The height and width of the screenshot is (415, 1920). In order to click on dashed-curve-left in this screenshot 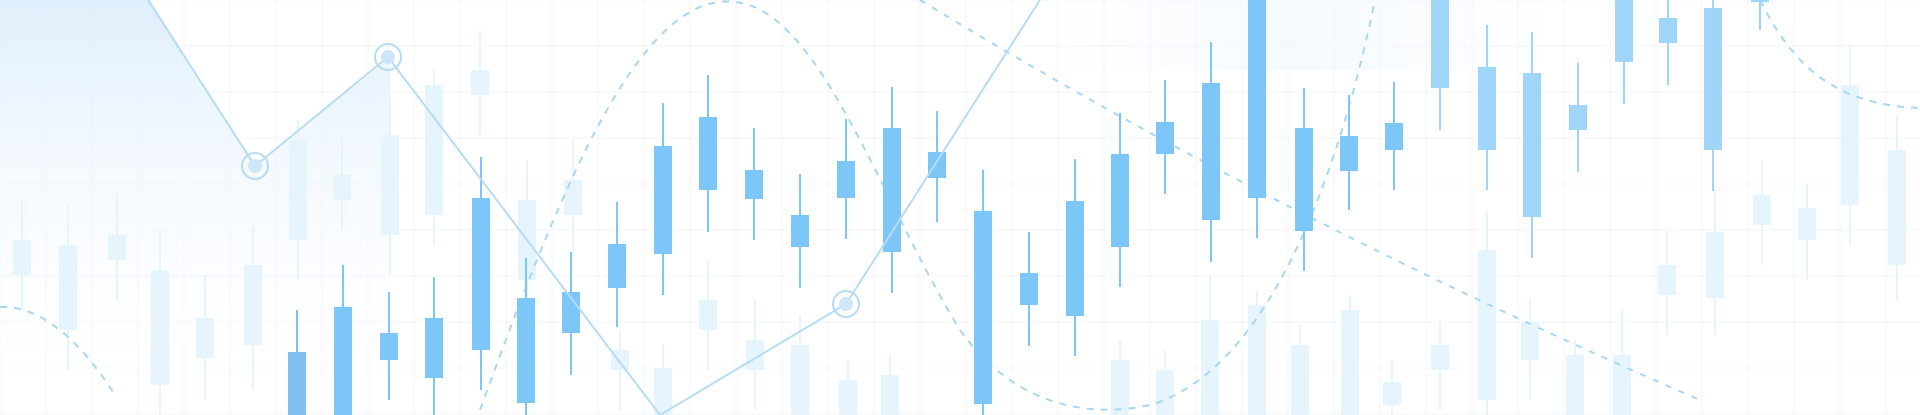, I will do `click(58, 350)`.